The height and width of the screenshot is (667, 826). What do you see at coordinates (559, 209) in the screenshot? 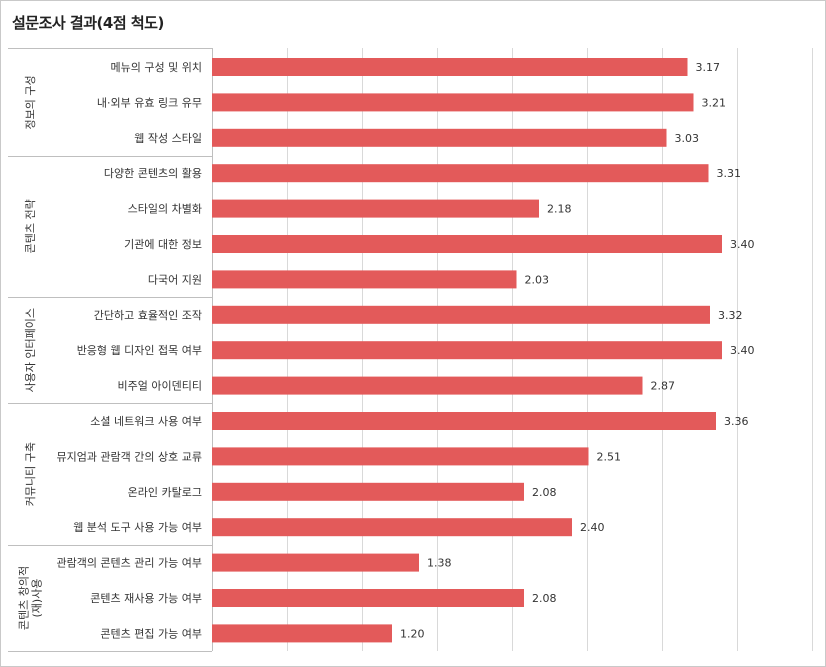
I see `data-label: 2.18` at bounding box center [559, 209].